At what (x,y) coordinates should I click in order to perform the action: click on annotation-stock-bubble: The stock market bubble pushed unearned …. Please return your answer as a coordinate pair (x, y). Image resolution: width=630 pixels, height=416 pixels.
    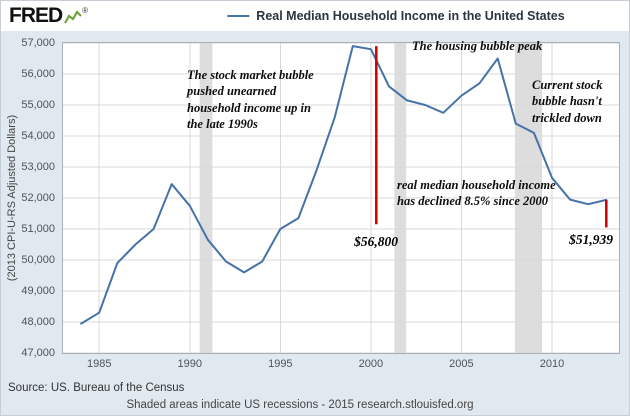
    Looking at the image, I should click on (250, 99).